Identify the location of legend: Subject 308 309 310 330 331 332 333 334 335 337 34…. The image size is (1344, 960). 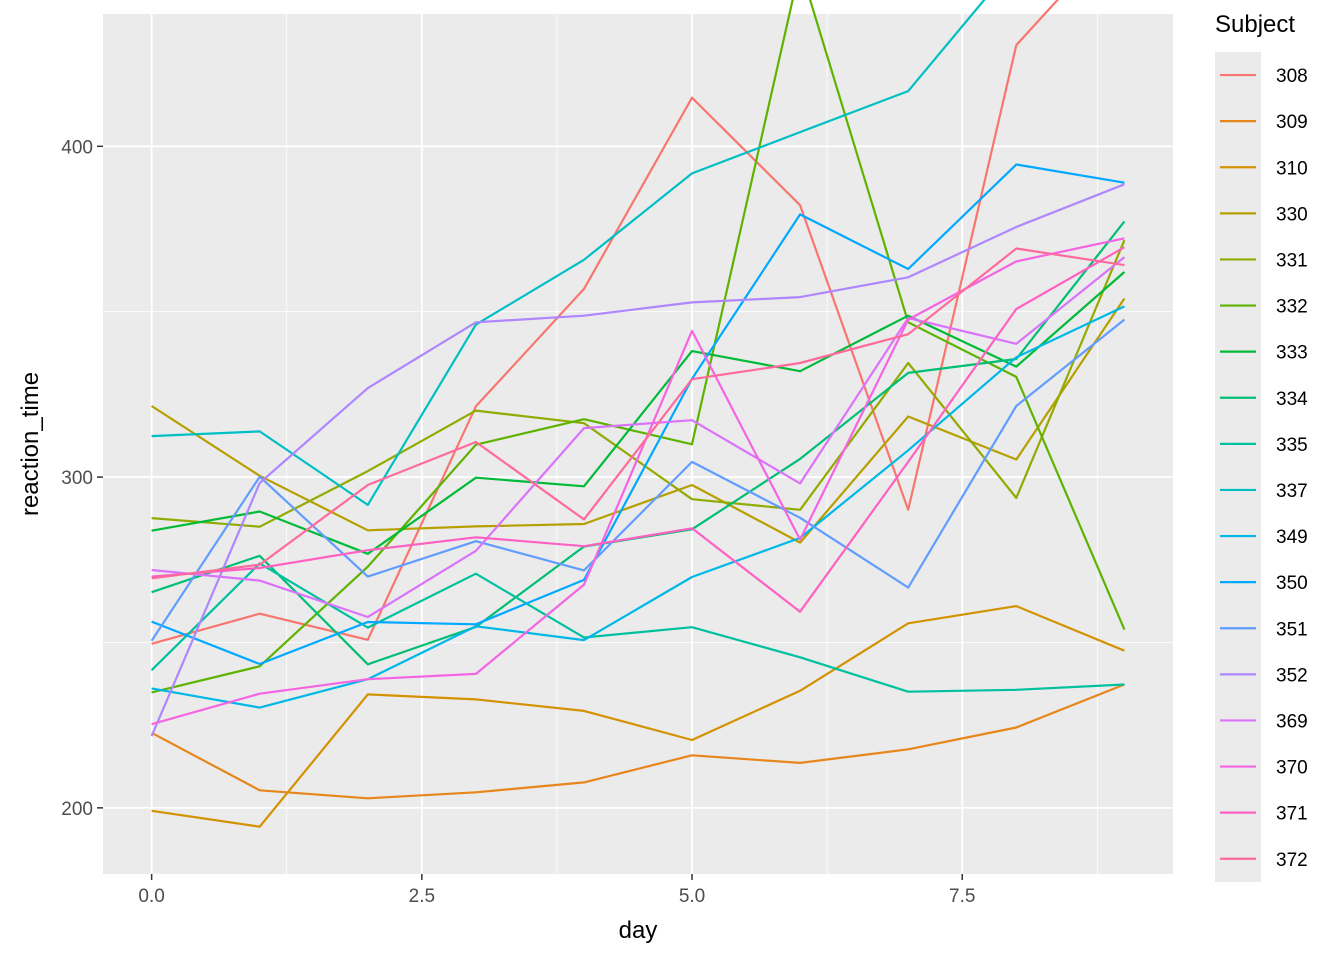
(1261, 446).